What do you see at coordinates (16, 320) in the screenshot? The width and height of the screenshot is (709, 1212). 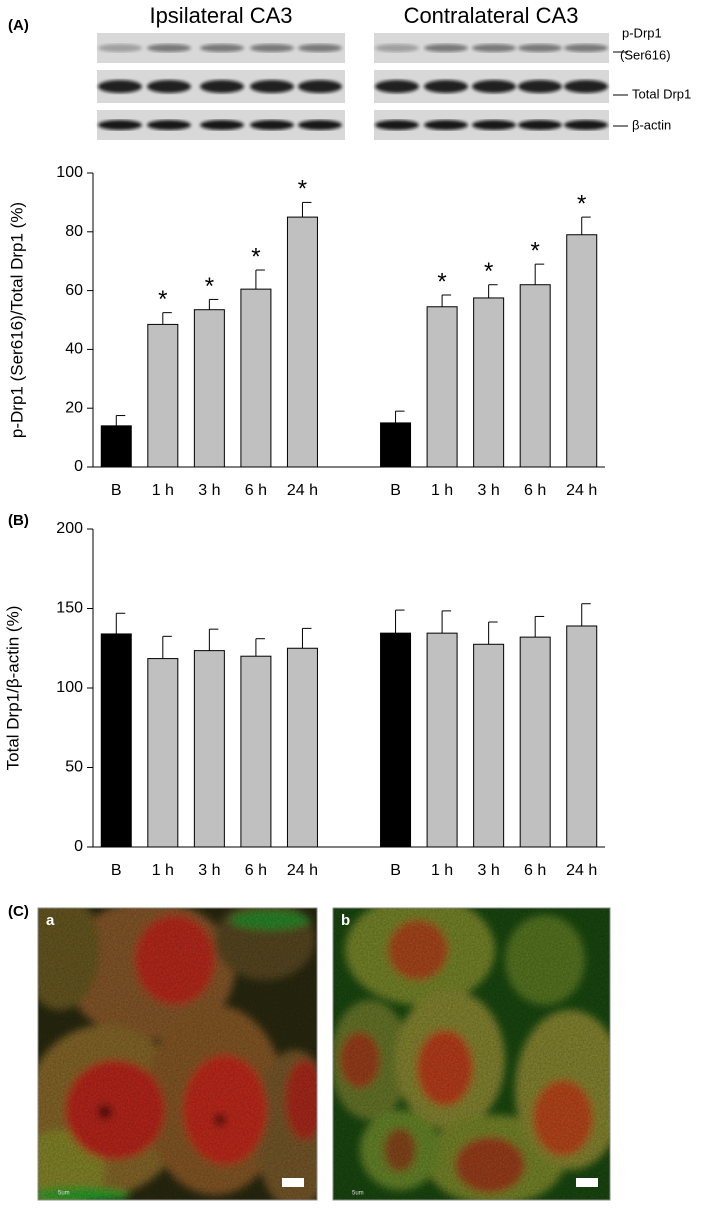 I see `y-axis-label: p-Drp1 (Ser616)/Total Drp1 (%)` at bounding box center [16, 320].